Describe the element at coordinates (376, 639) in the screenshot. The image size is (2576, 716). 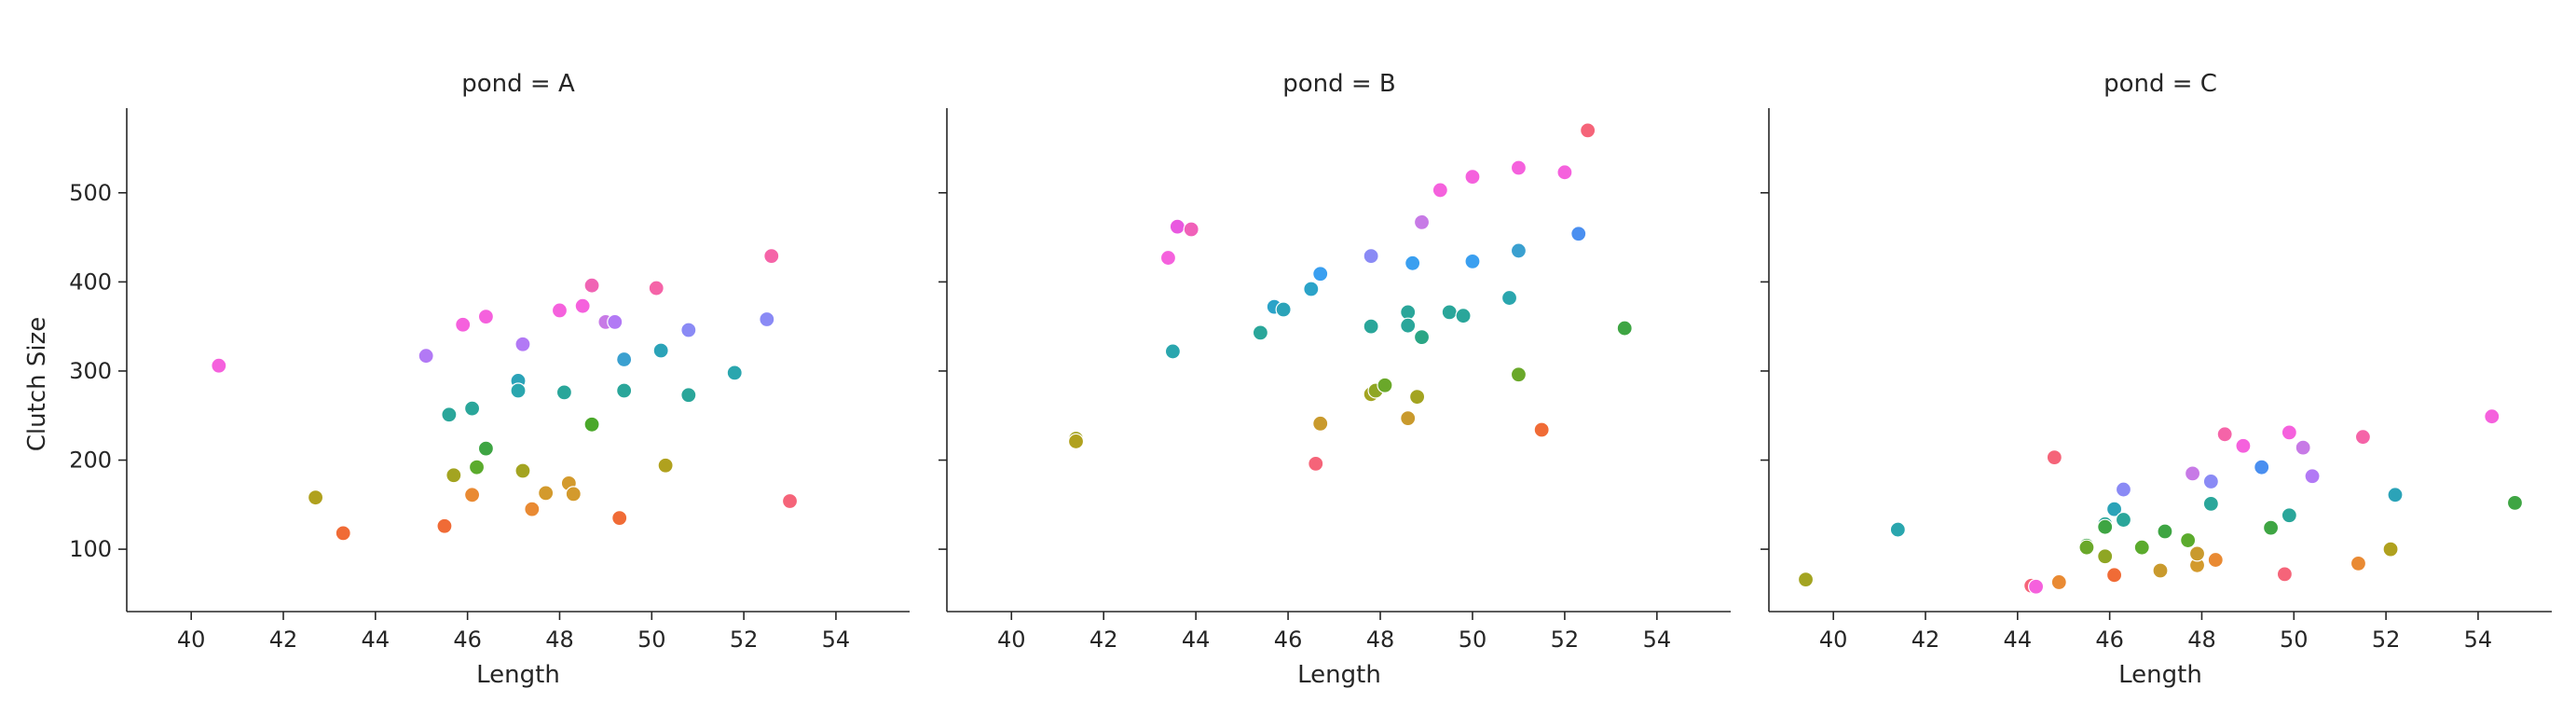
I see `x-tick-label-a: 44` at that location.